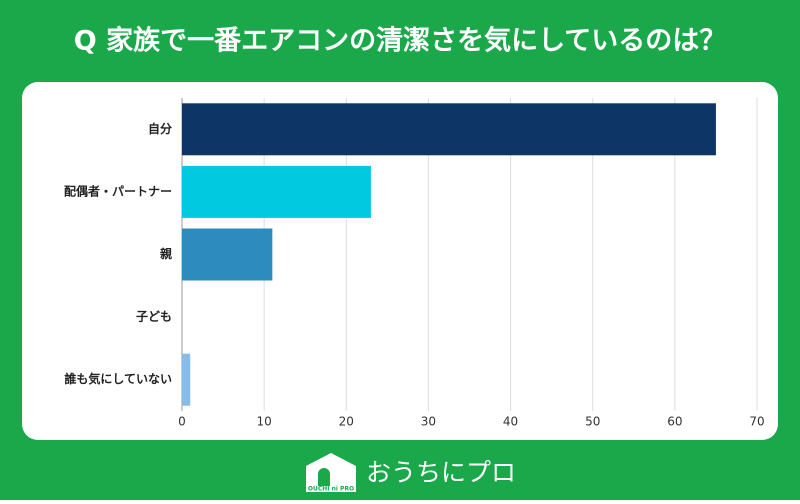  Describe the element at coordinates (331, 489) in the screenshot. I see `logo-text: OUCHI ni PRO` at that location.